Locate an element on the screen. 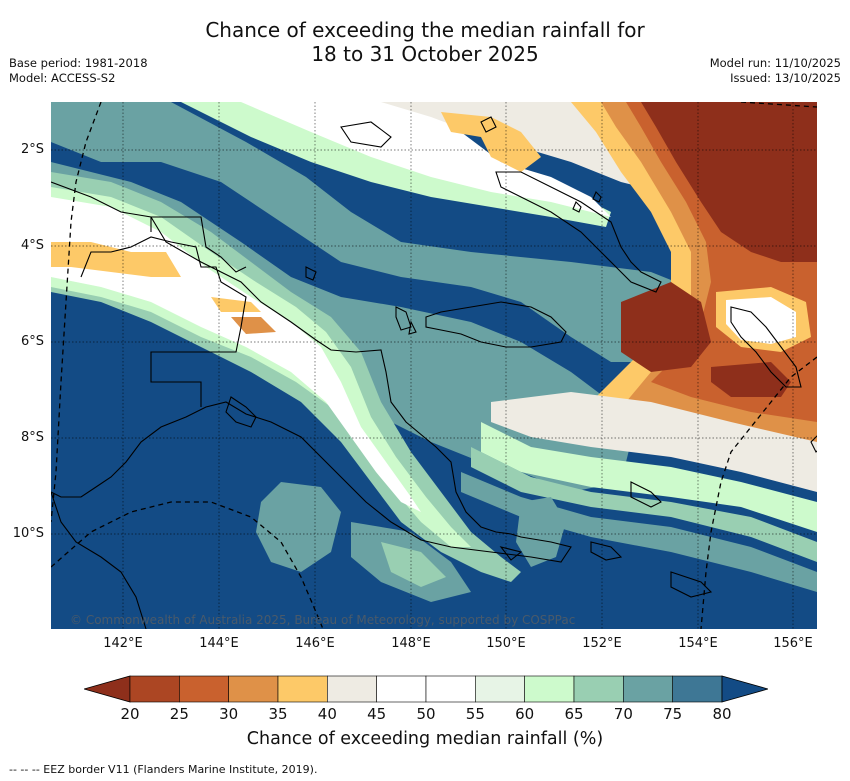 This screenshot has height=781, width=850. south-band-70-c is located at coordinates (541, 532).